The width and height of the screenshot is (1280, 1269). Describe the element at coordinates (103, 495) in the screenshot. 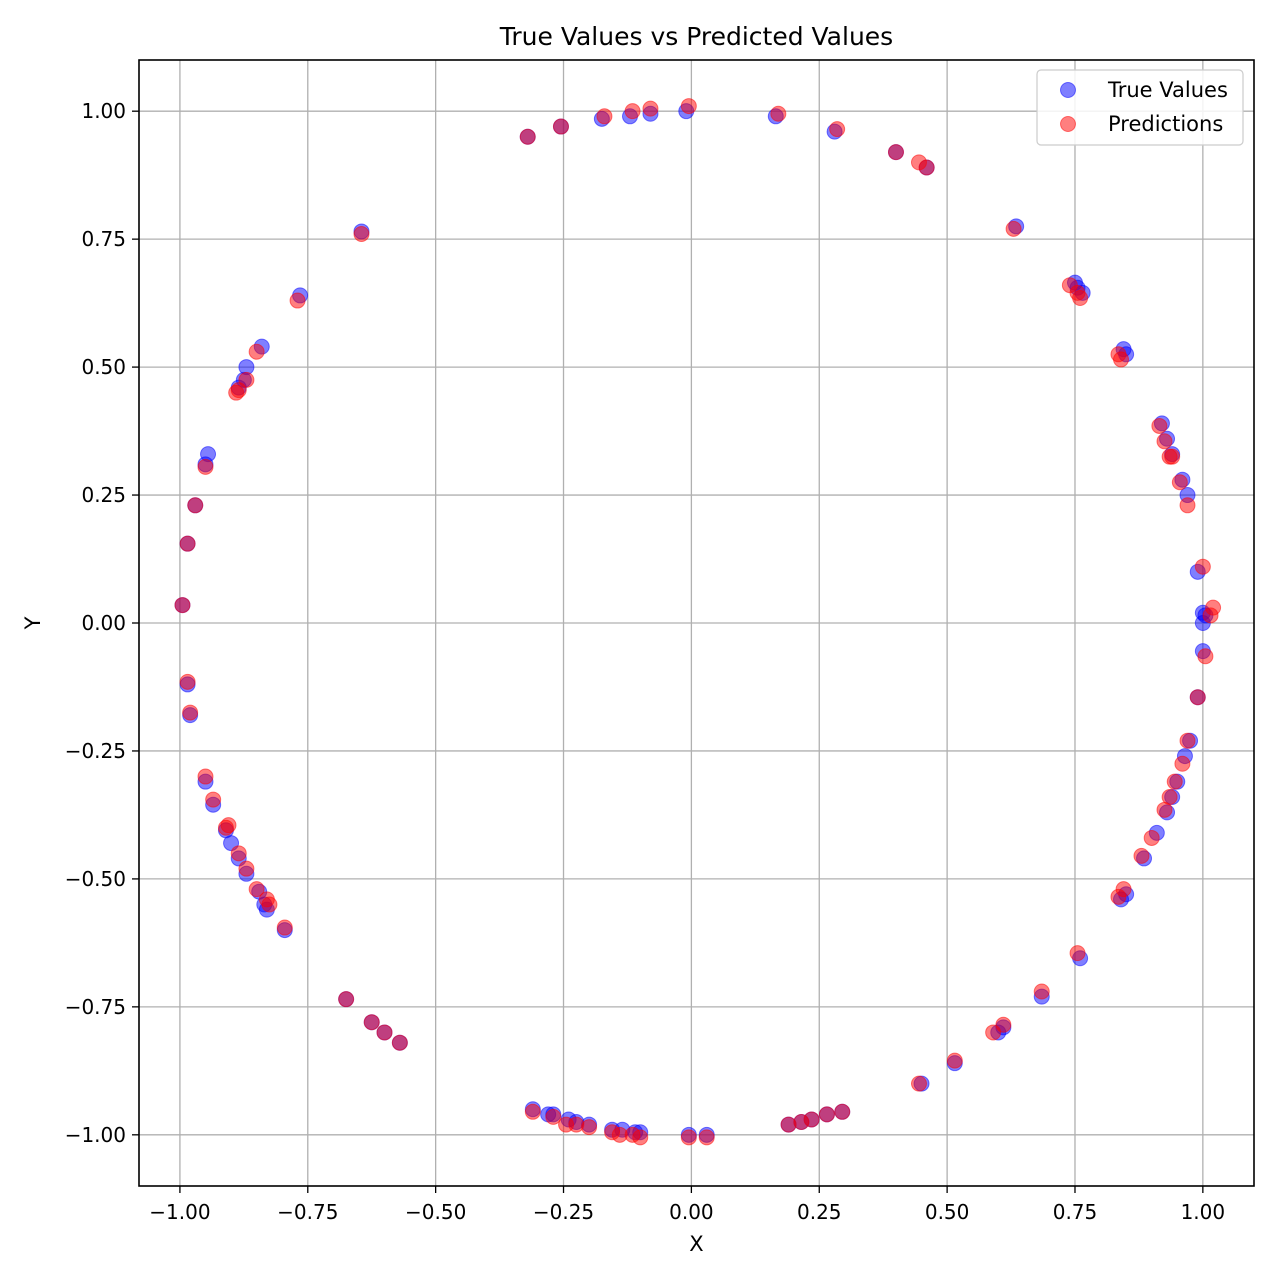

I see `y-tick-label: 0.25` at that location.